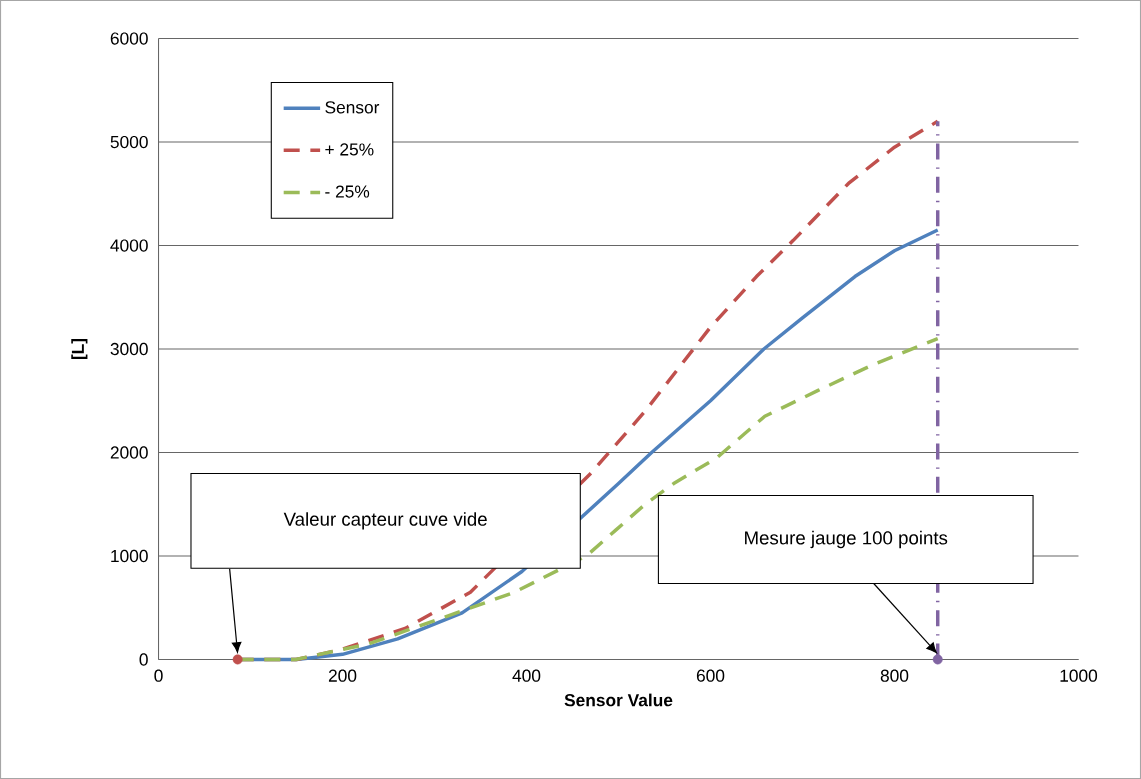 This screenshot has height=779, width=1141. What do you see at coordinates (710, 675) in the screenshot?
I see `x-tick-label: 600` at bounding box center [710, 675].